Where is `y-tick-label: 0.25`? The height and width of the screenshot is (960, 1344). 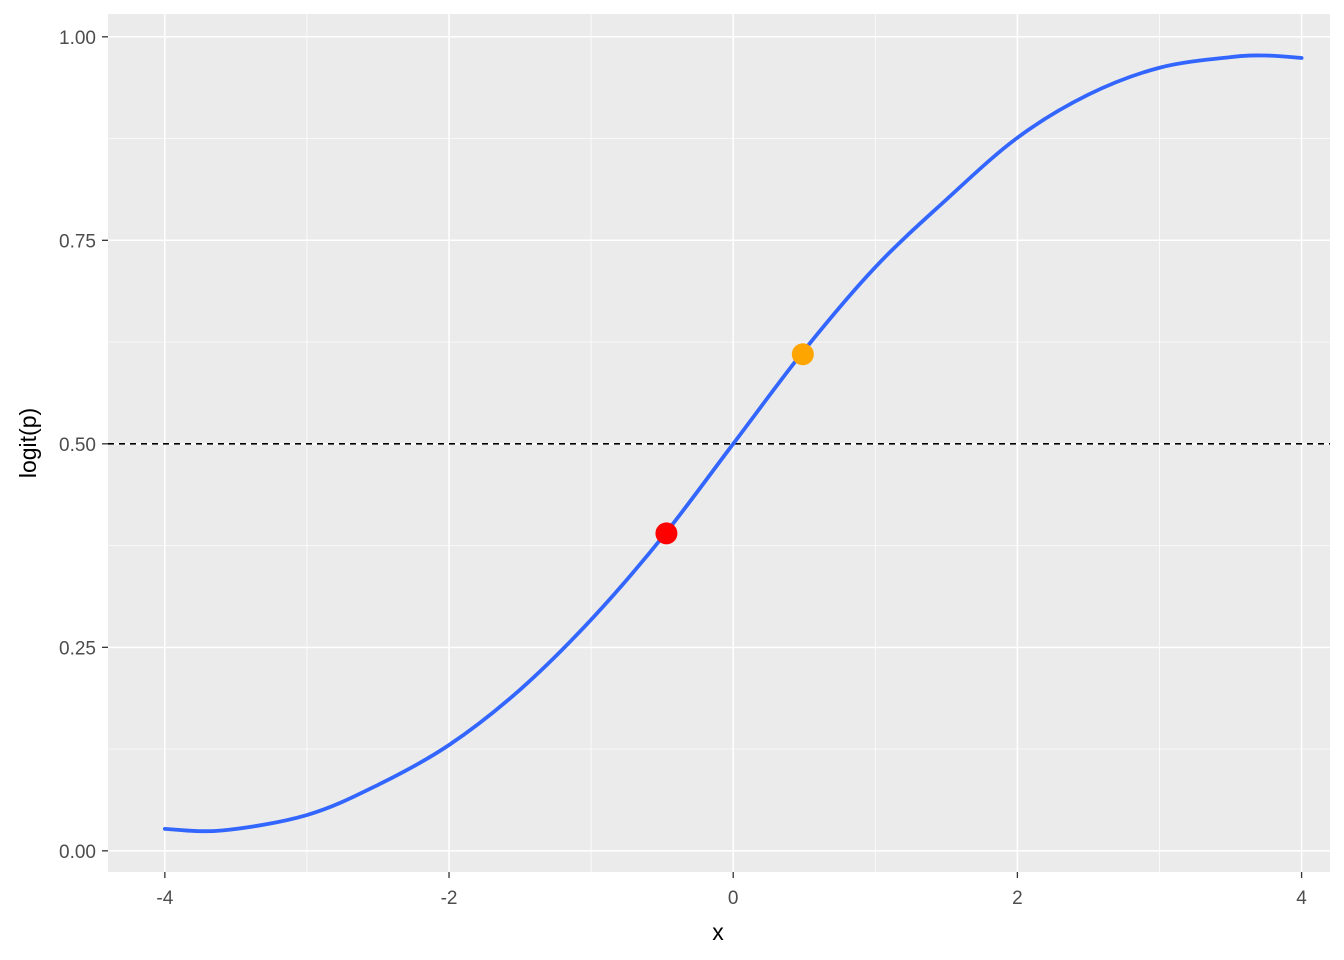 y-tick-label: 0.25 is located at coordinates (77, 648).